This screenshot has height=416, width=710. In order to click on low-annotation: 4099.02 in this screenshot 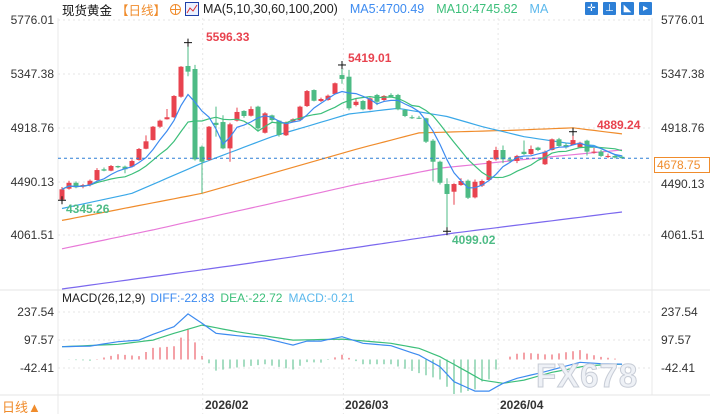, I will do `click(474, 240)`.